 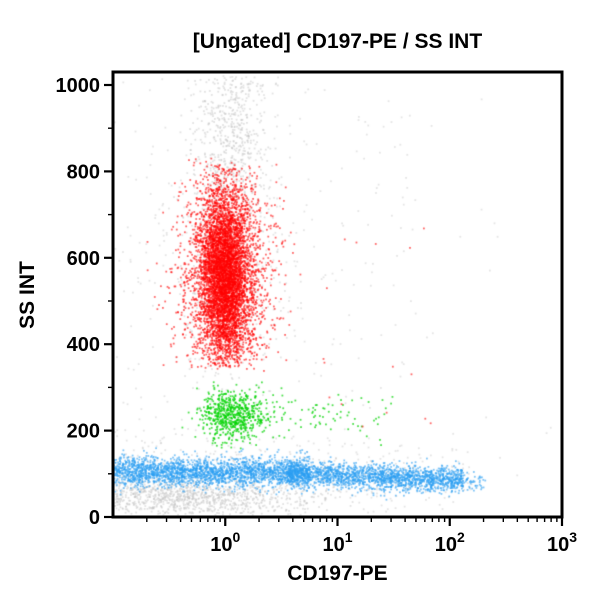 What do you see at coordinates (562, 542) in the screenshot?
I see `x-tick-label: 10³` at bounding box center [562, 542].